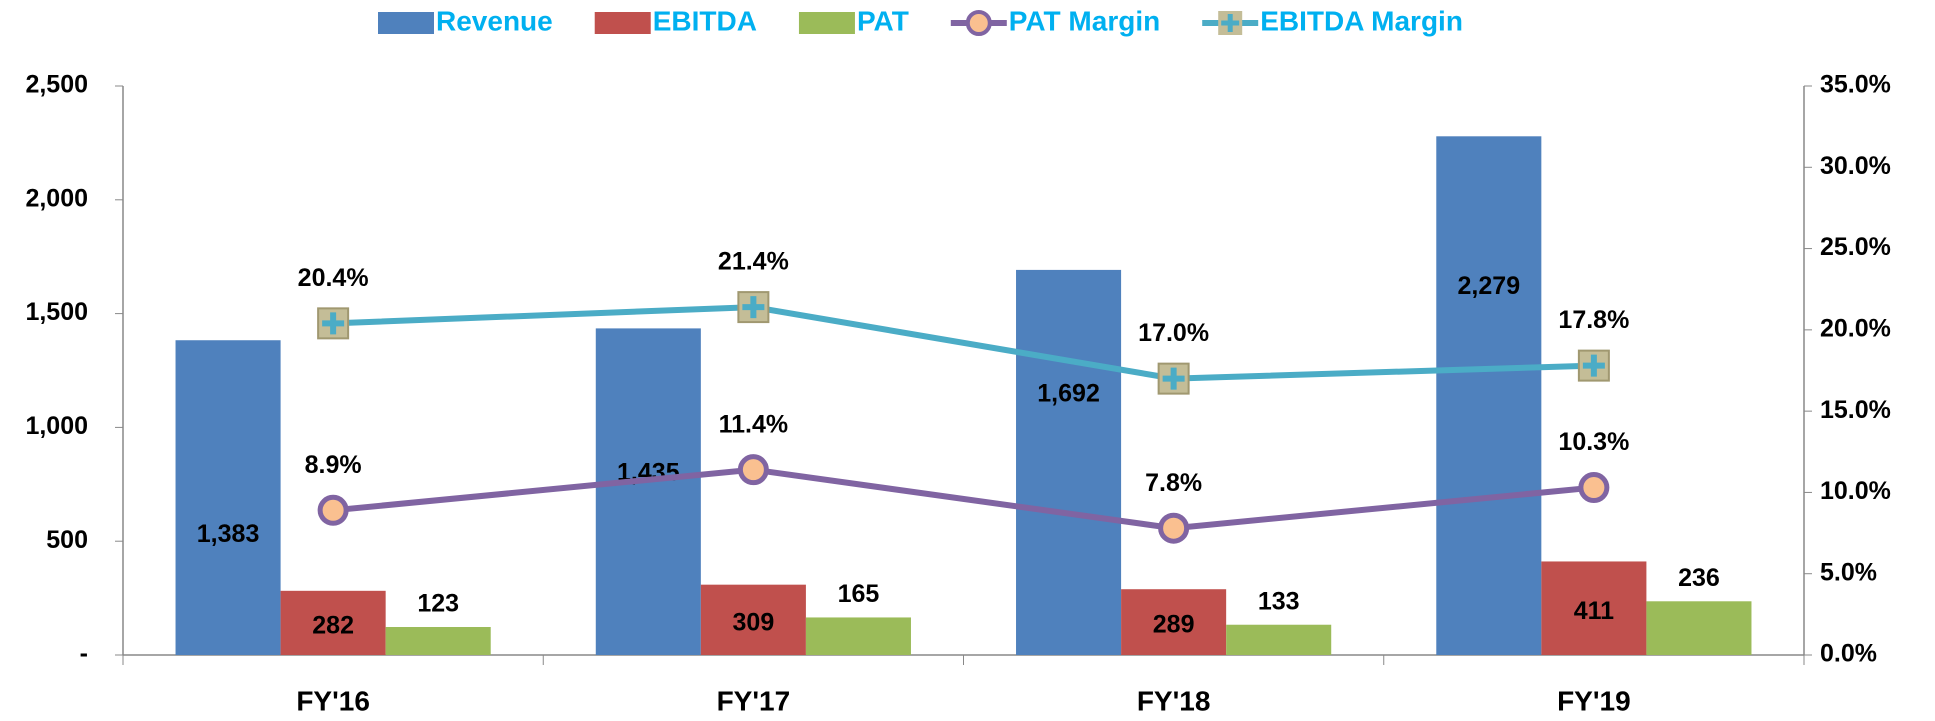  Describe the element at coordinates (1855, 410) in the screenshot. I see `y2-tick-label: 15.0%` at that location.